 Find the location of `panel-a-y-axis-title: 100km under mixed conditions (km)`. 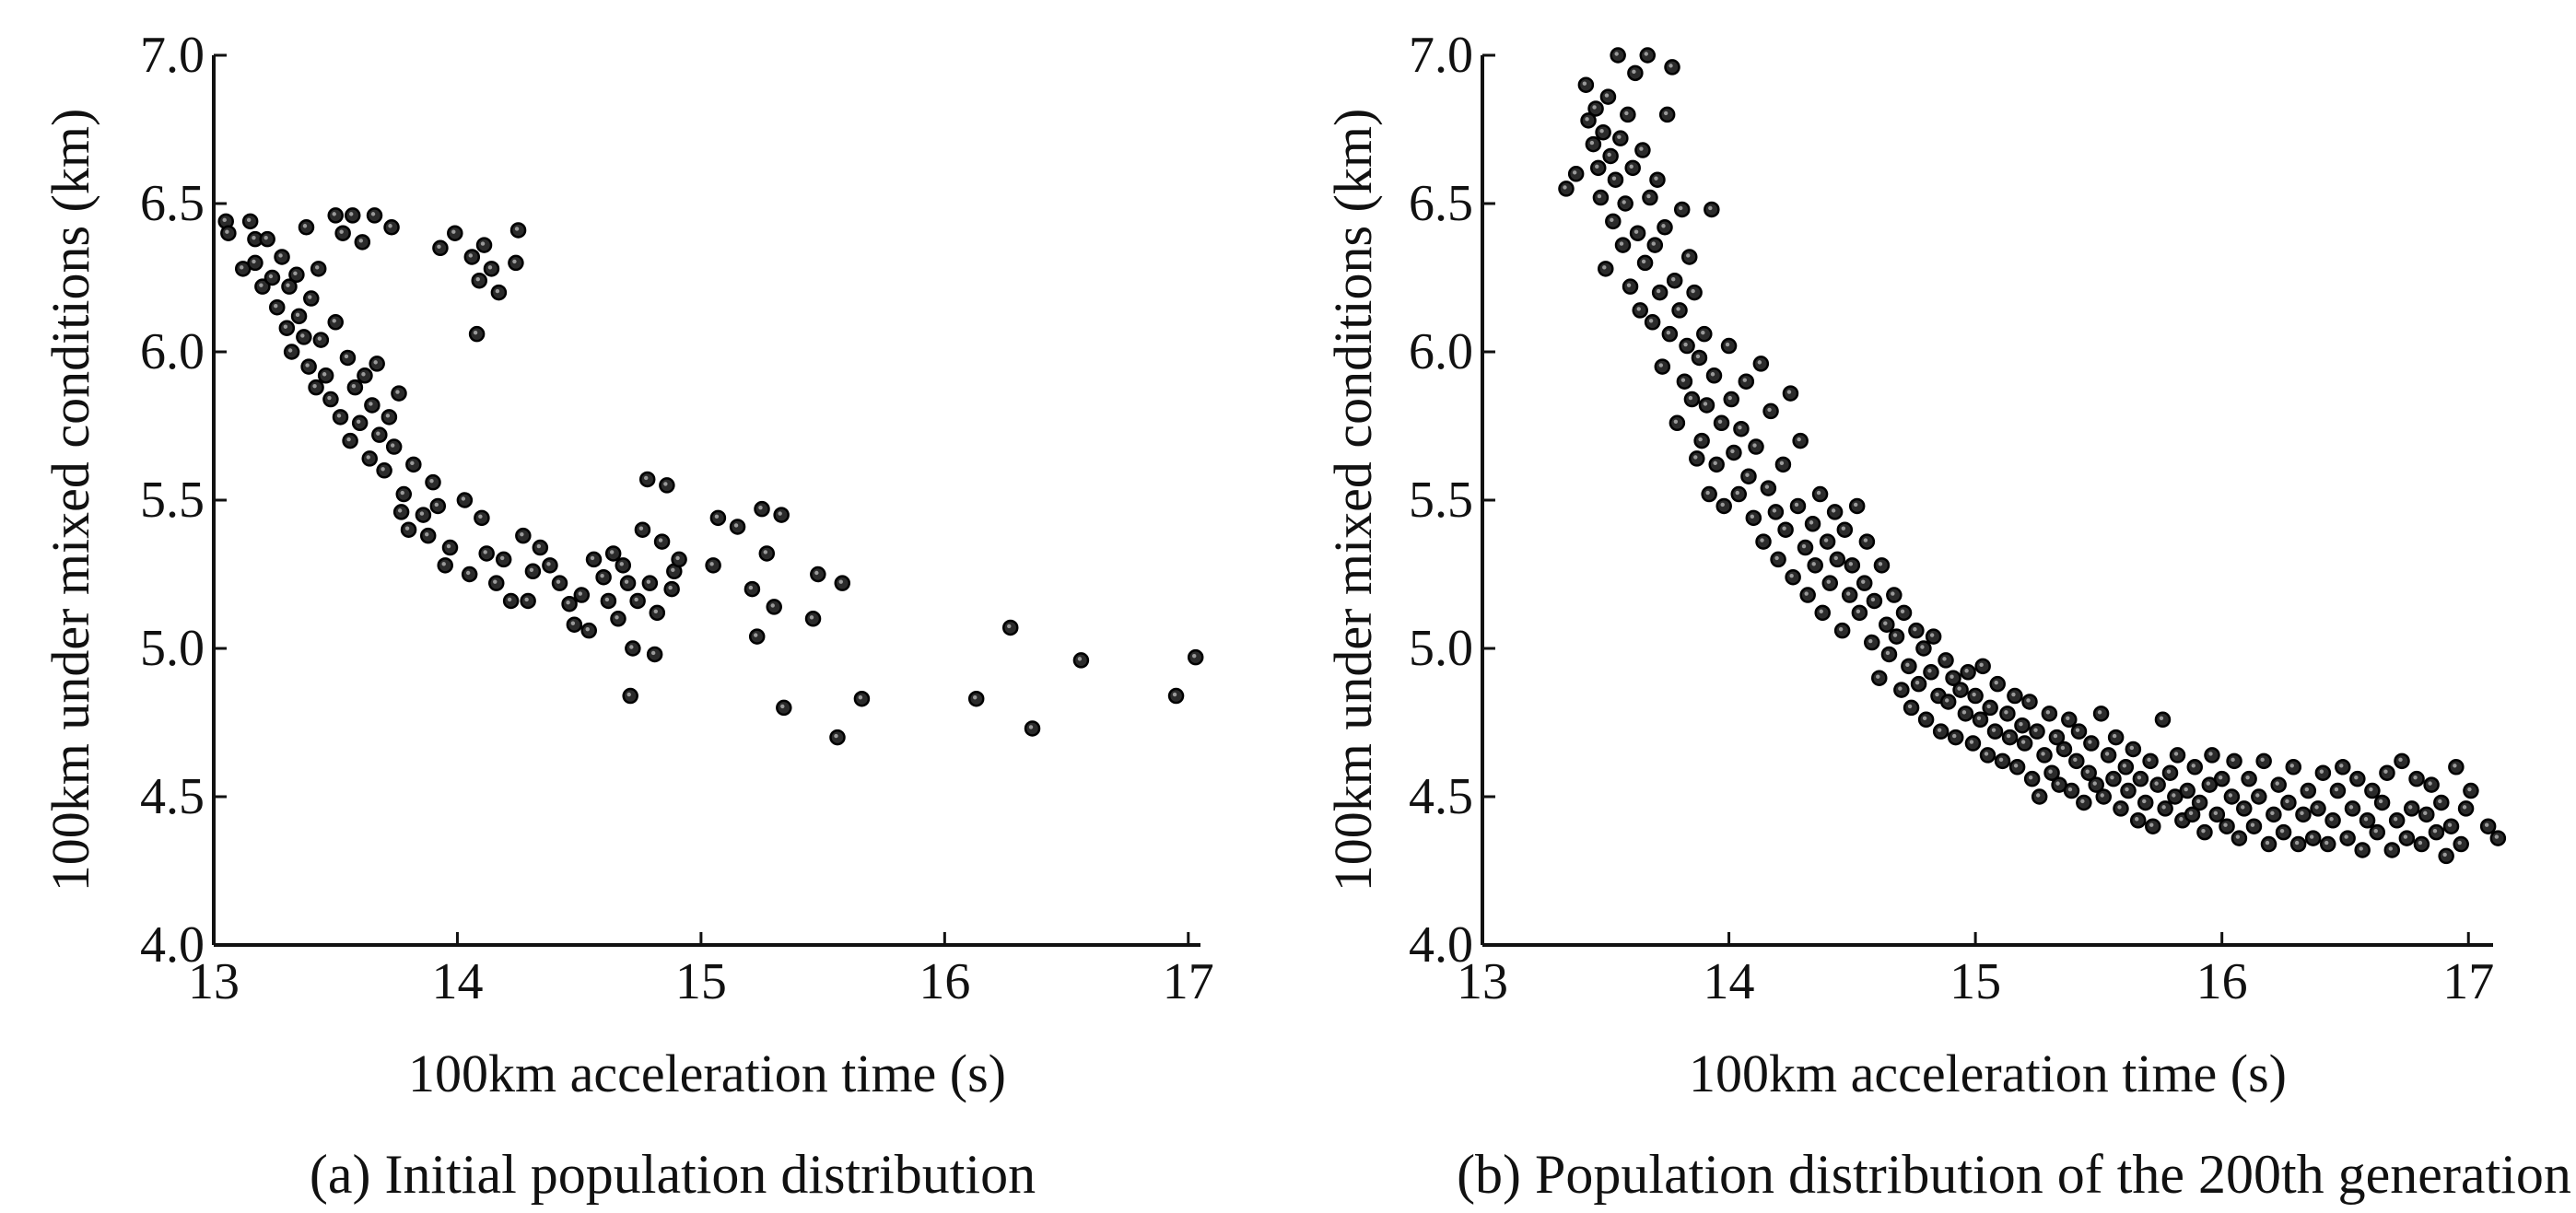

panel-a-y-axis-title: 100km under mixed conditions (km) is located at coordinates (70, 500).